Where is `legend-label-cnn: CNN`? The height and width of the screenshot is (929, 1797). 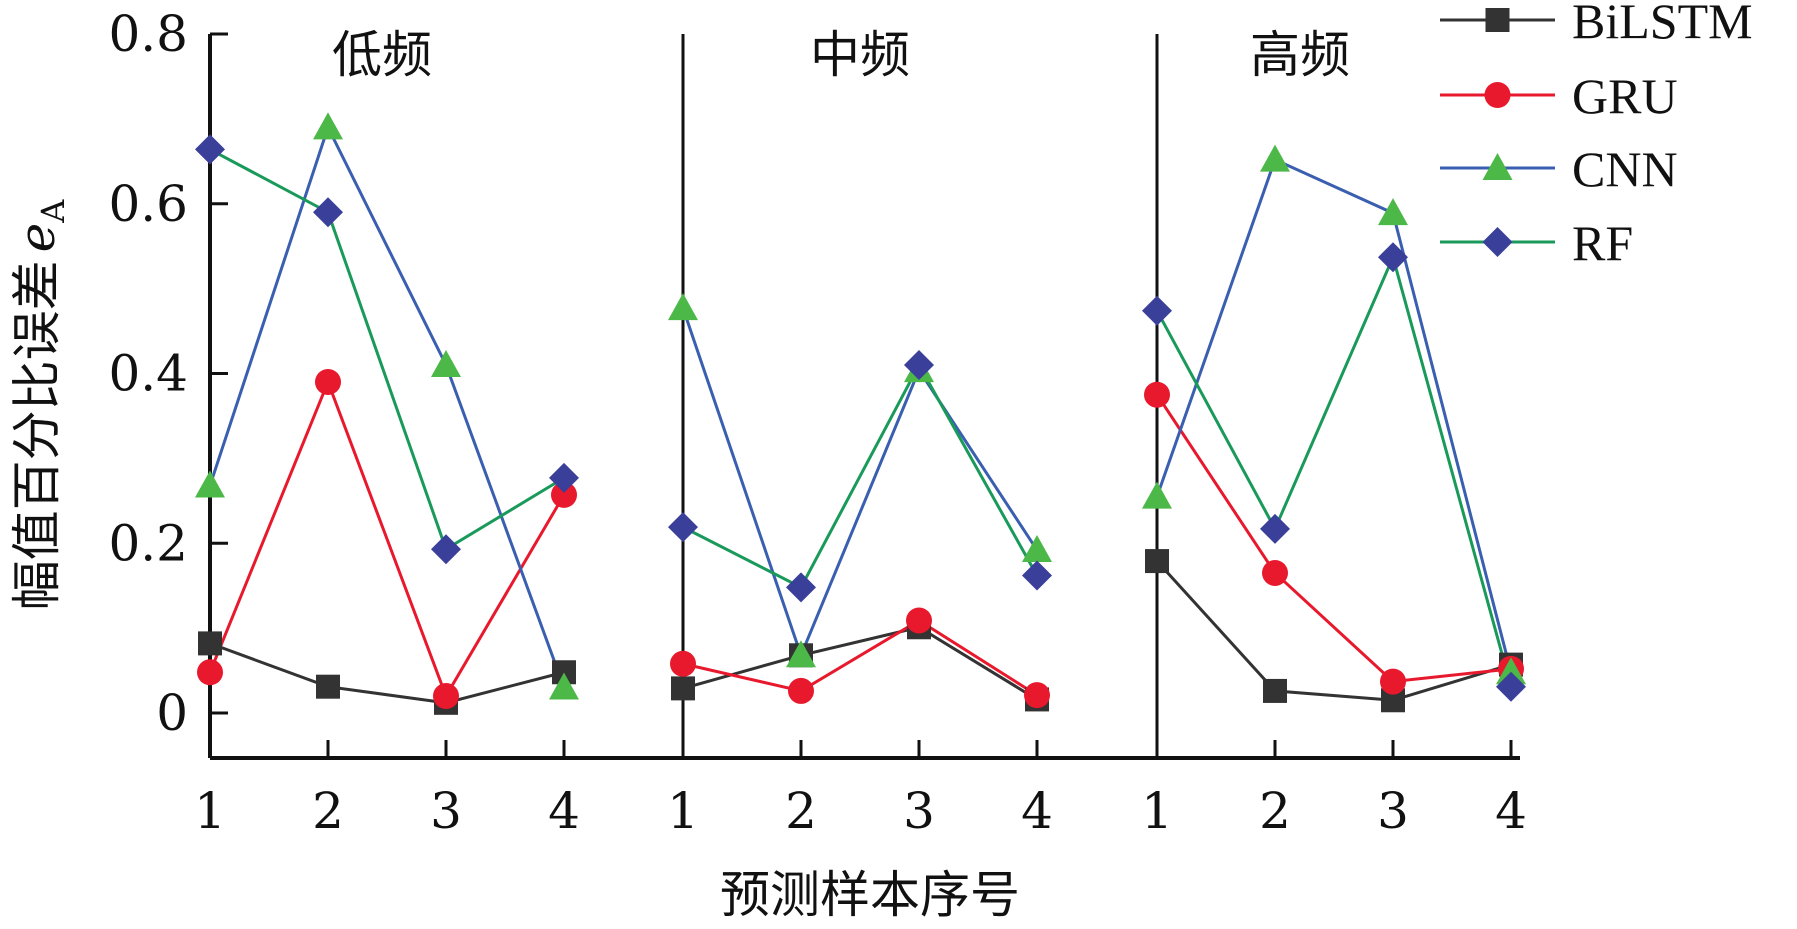 legend-label-cnn: CNN is located at coordinates (1625, 169).